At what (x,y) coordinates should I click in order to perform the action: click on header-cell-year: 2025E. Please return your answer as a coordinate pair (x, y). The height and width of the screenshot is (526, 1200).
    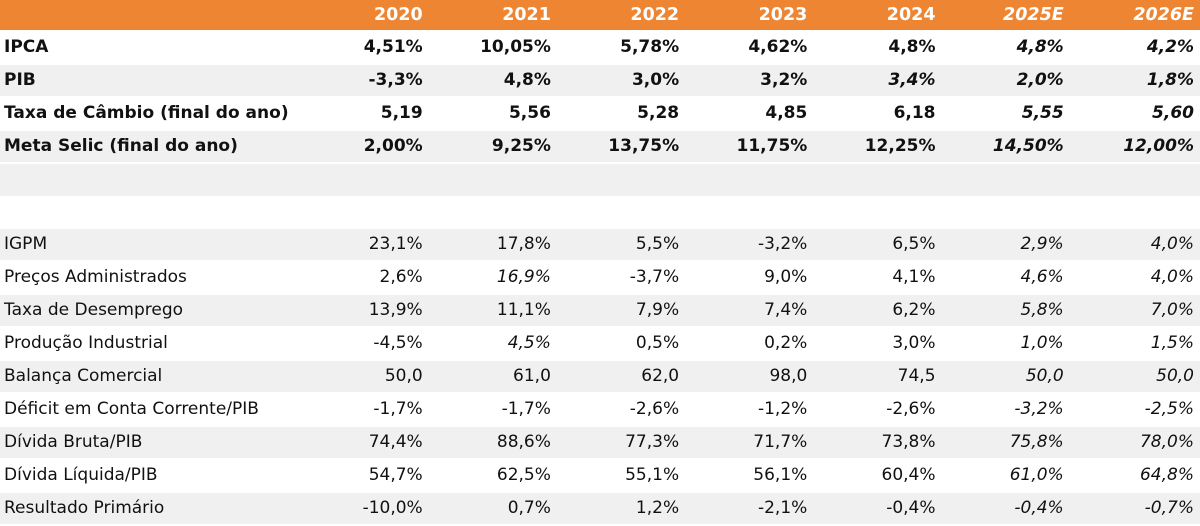
    Looking at the image, I should click on (1005, 16).